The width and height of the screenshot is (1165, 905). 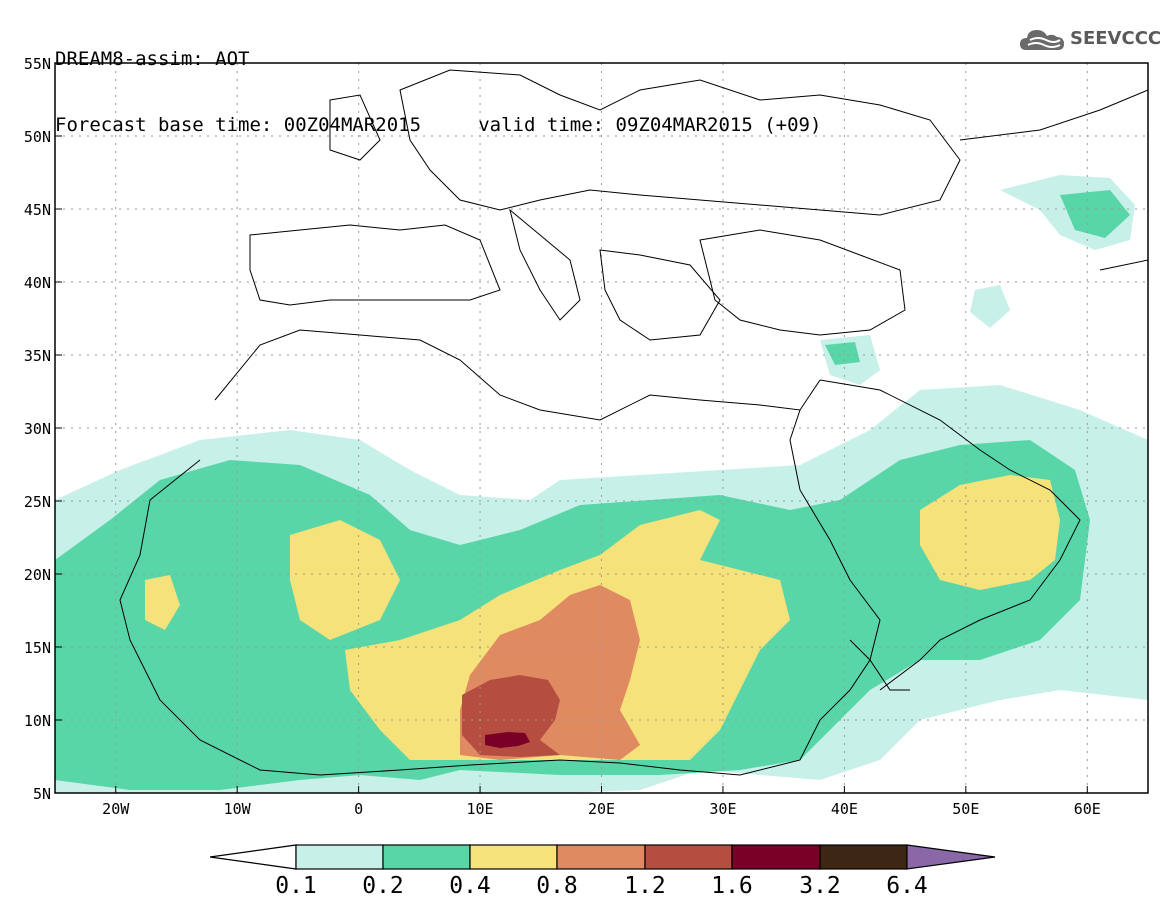 I want to click on lat-tick-label: 15N, so click(x=37, y=648).